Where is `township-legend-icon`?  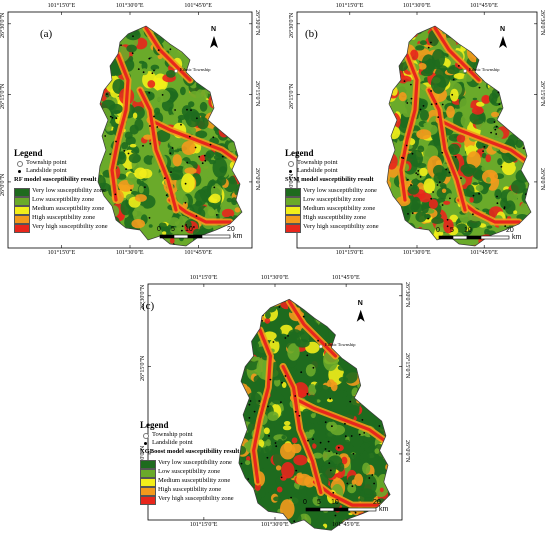 township-legend-icon is located at coordinates (291, 164).